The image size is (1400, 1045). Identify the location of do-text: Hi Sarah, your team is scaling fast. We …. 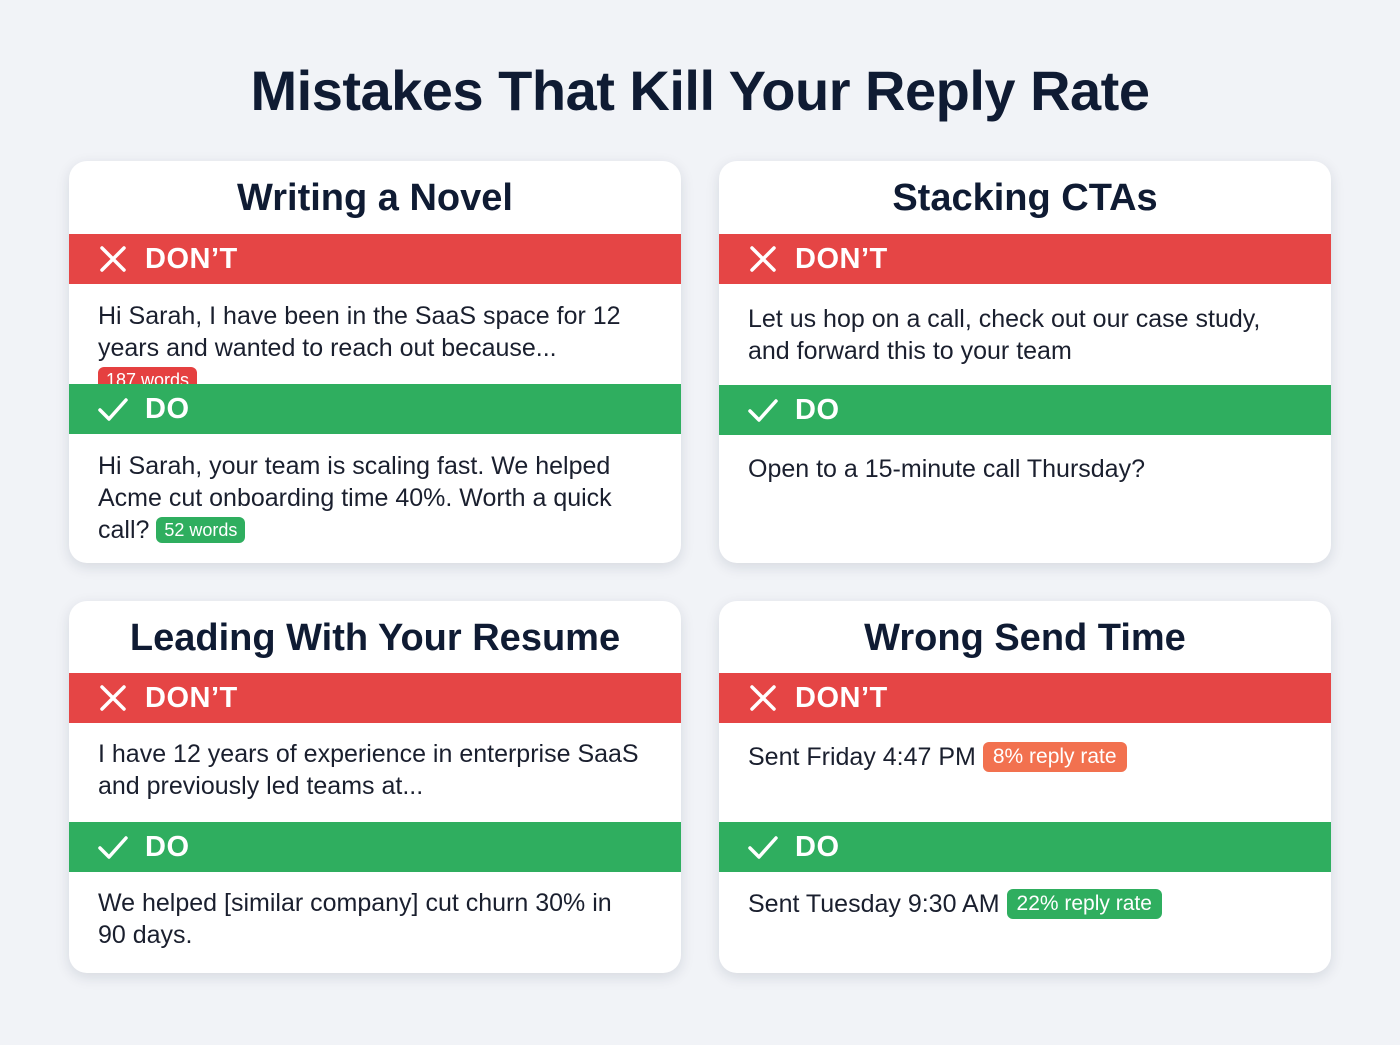
(355, 498).